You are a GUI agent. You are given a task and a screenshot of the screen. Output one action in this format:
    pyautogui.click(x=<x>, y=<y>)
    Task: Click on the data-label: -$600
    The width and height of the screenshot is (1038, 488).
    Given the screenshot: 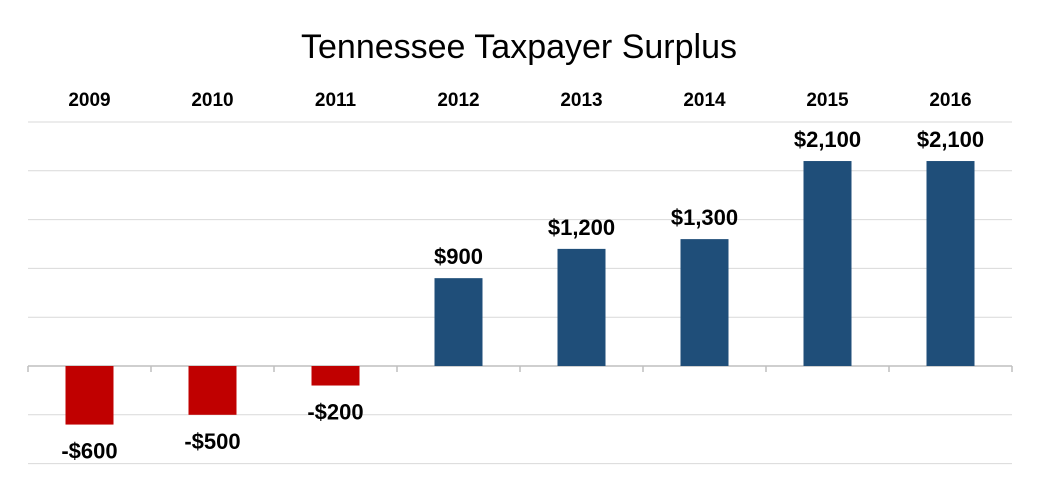 What is the action you would take?
    pyautogui.click(x=89, y=451)
    